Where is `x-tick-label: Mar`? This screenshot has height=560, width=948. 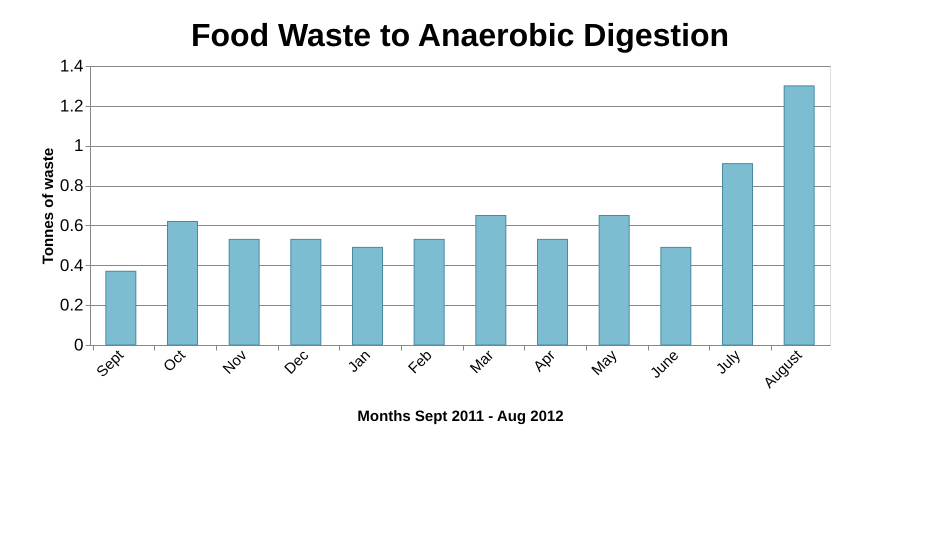 x-tick-label: Mar is located at coordinates (482, 362).